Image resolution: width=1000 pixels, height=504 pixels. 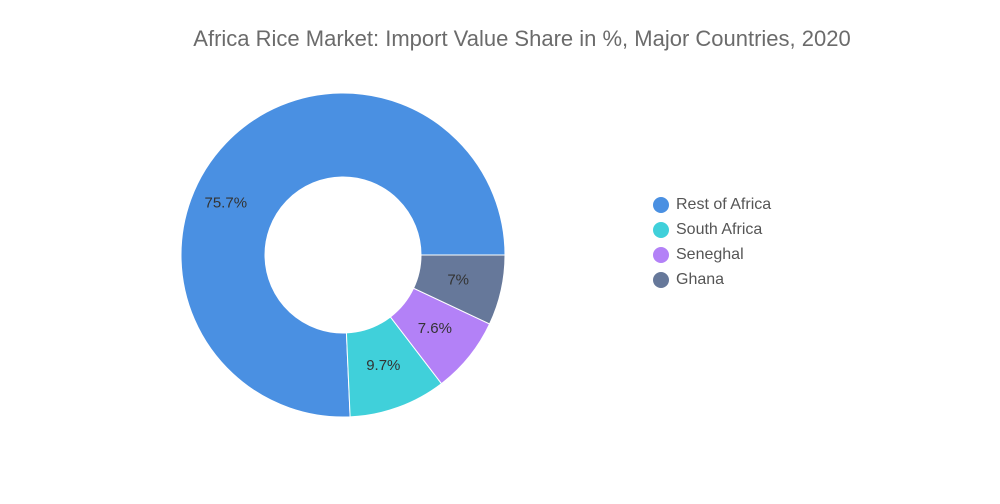 I want to click on data-label: 9.7%, so click(x=383, y=365).